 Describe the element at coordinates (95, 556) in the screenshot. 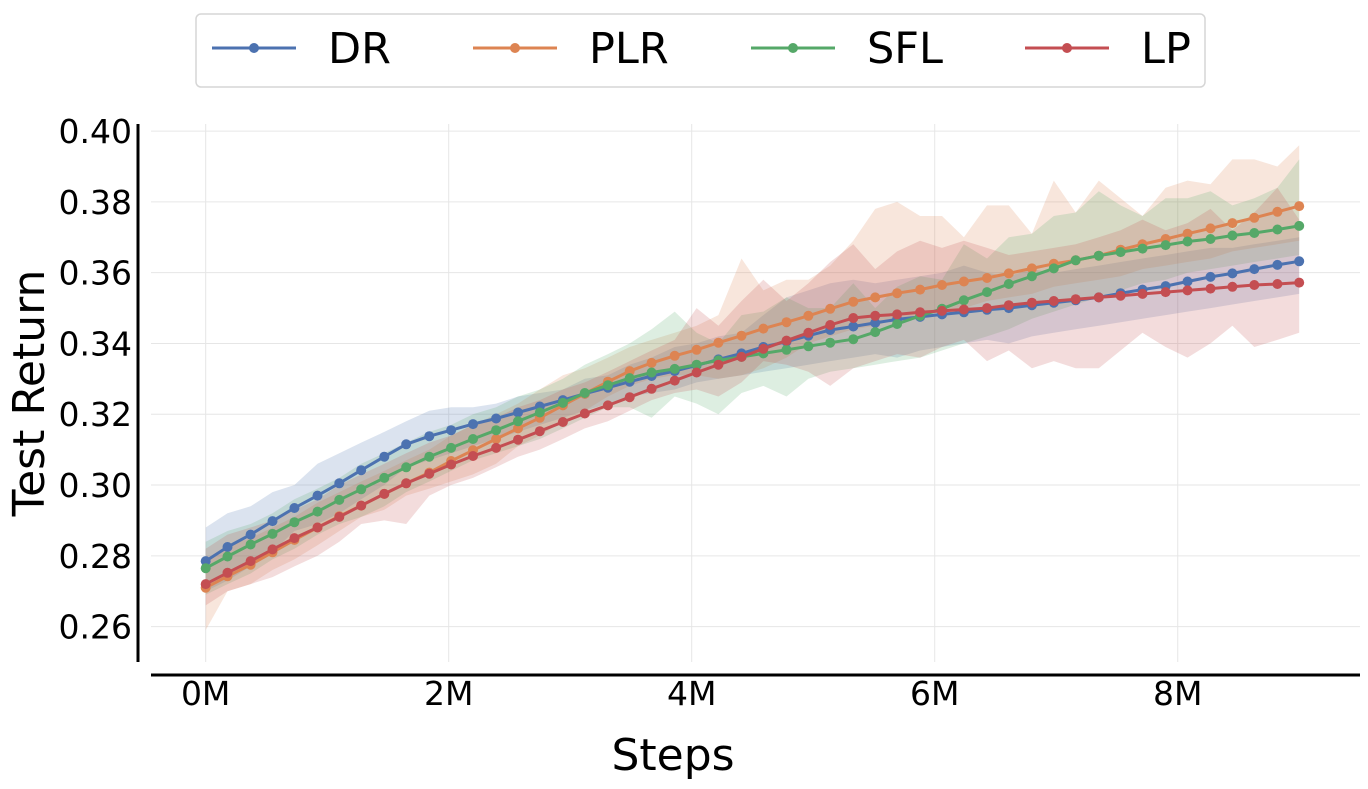

I see `y-tick-label: 0.28` at that location.